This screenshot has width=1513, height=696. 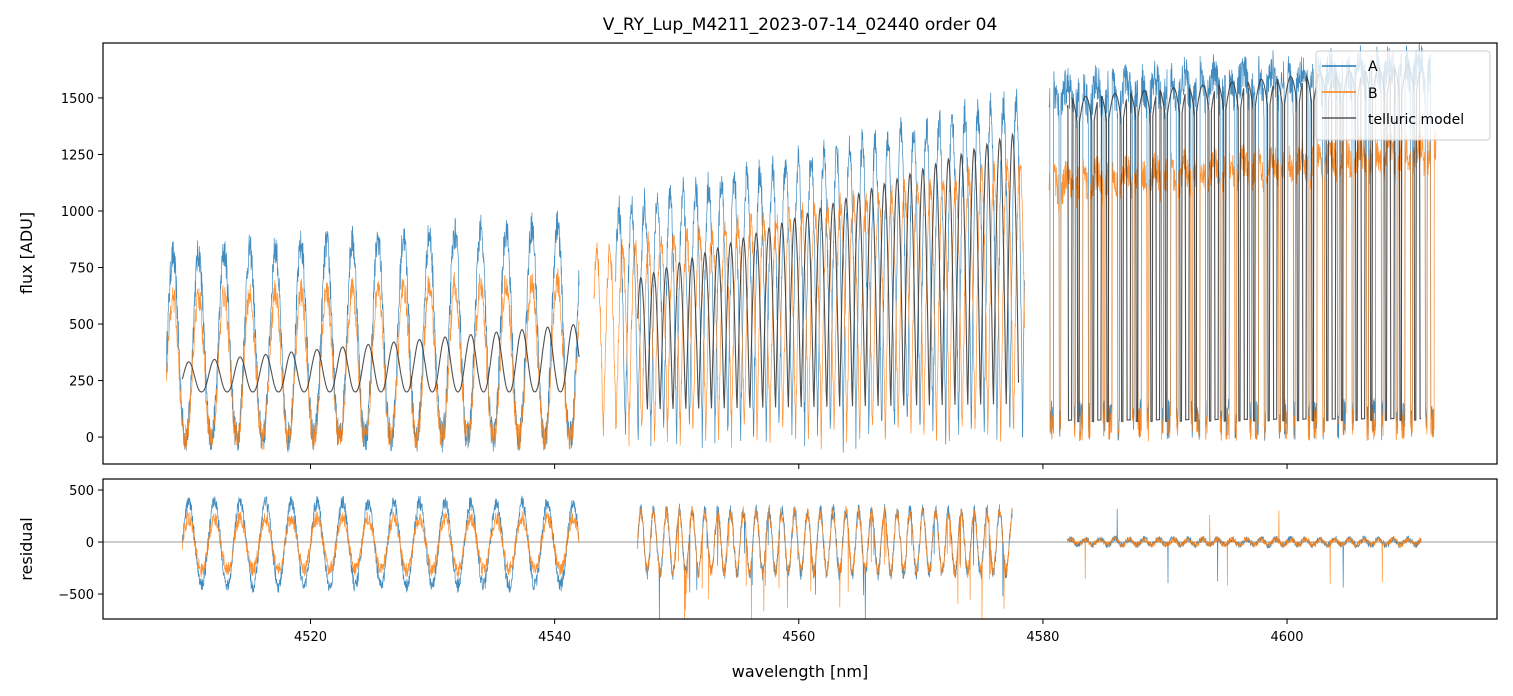 What do you see at coordinates (90, 543) in the screenshot?
I see `residual-y-tick-label: 0` at bounding box center [90, 543].